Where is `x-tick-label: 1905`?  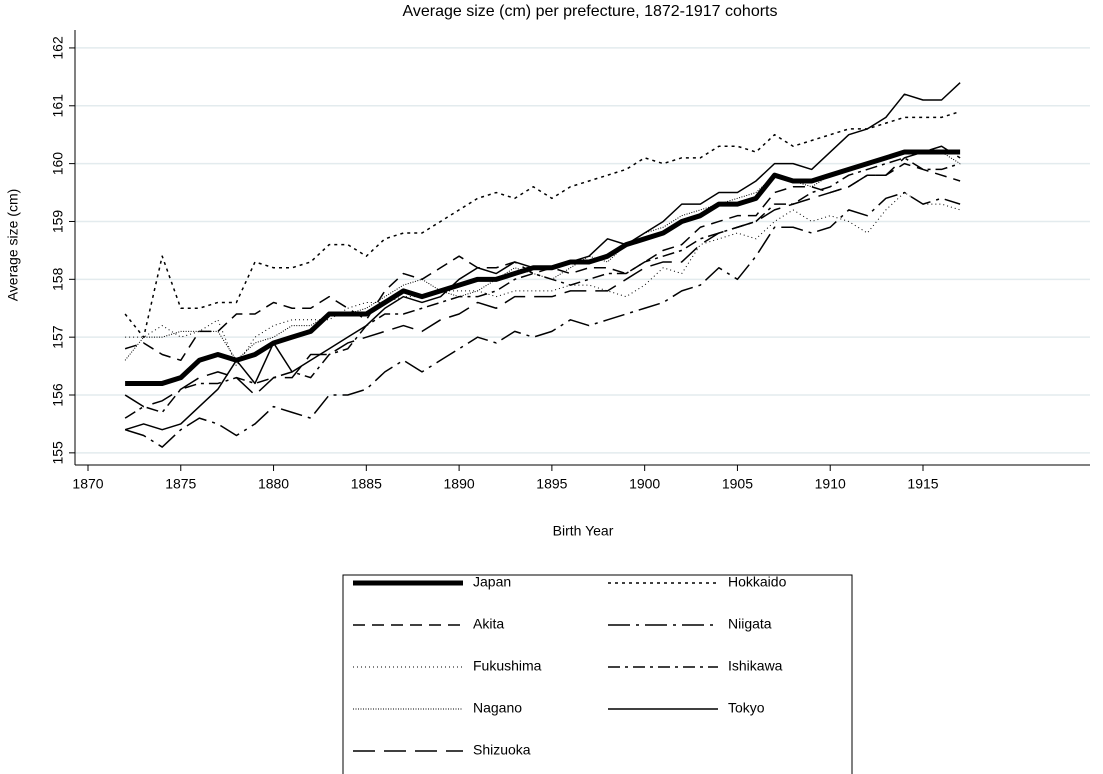 x-tick-label: 1905 is located at coordinates (737, 484).